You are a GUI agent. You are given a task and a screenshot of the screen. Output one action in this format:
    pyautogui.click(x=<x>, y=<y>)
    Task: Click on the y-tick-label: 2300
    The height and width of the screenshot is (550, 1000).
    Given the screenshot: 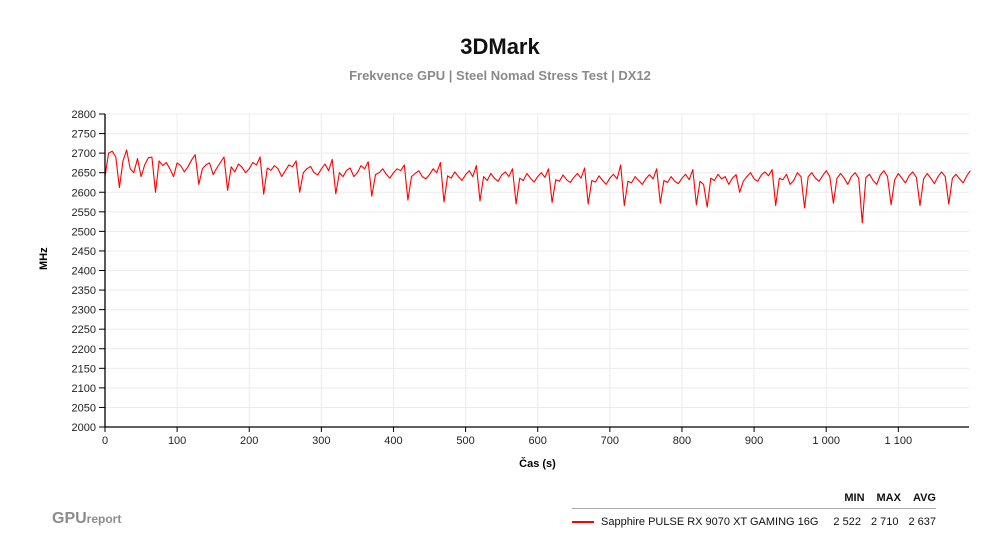 What is the action you would take?
    pyautogui.click(x=84, y=311)
    